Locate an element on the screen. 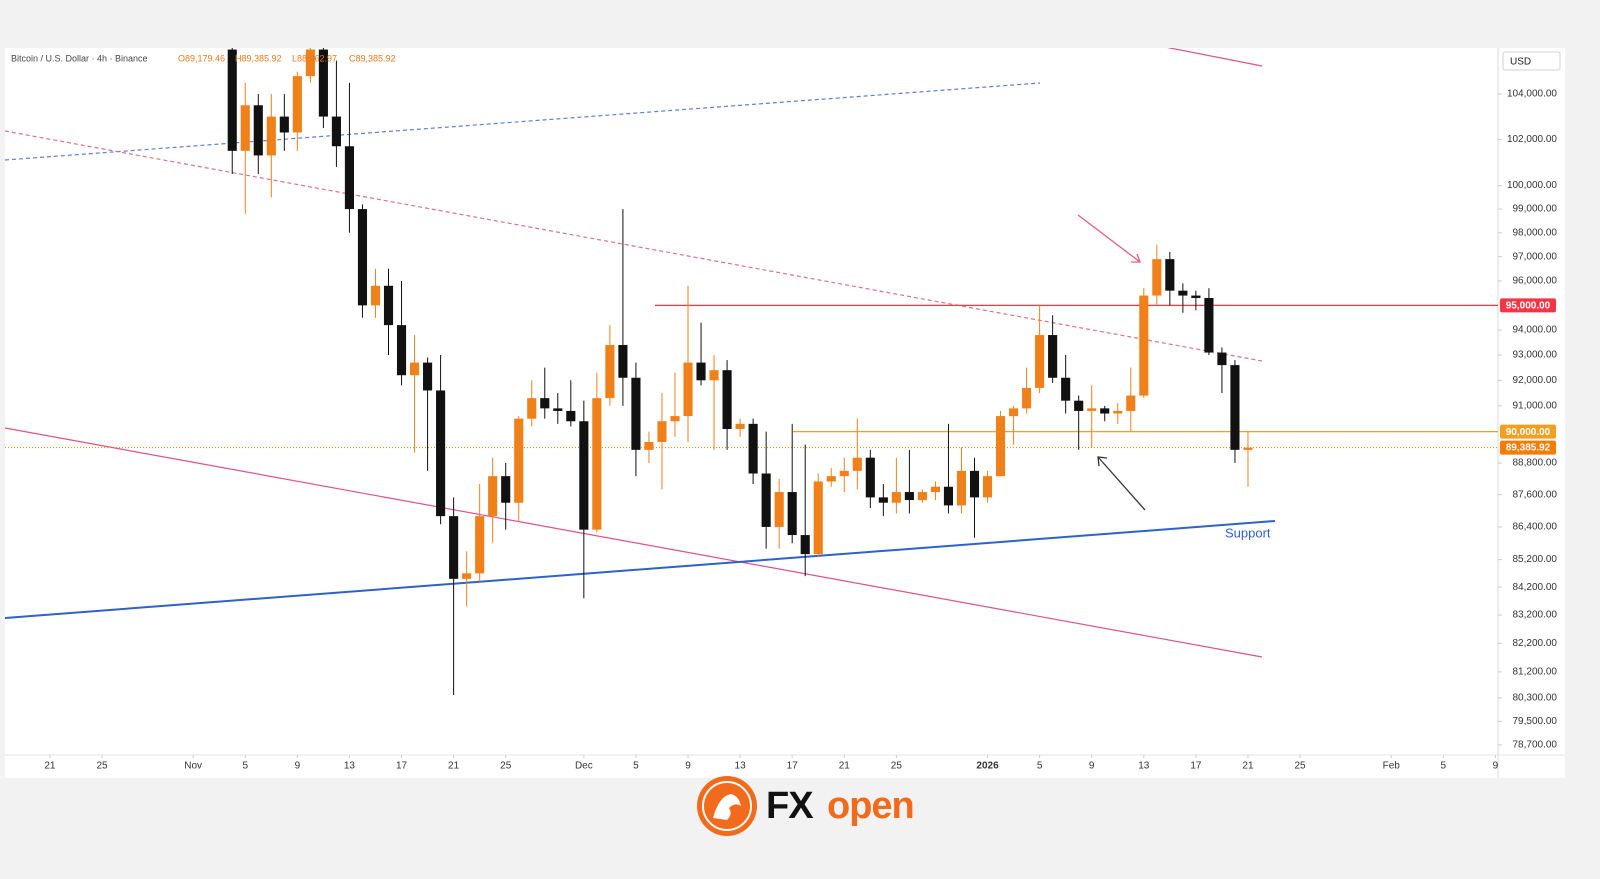 The height and width of the screenshot is (879, 1600). brand-fx: FX is located at coordinates (790, 806).